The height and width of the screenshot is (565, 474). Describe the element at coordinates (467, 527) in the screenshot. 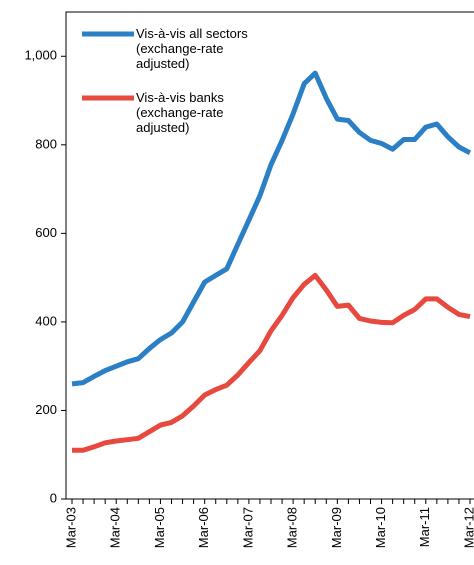

I see `x-tick-label: Mar-12` at that location.